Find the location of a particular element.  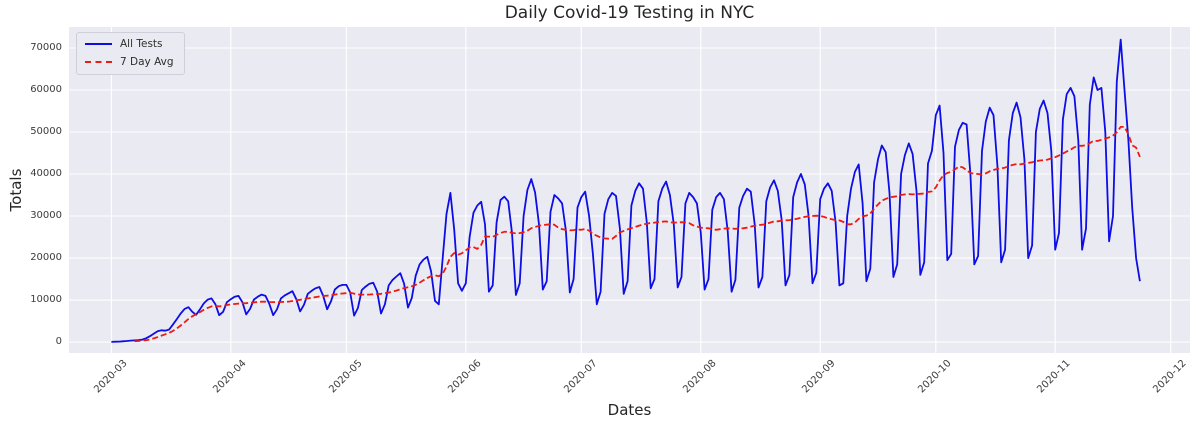

legend-label-7-day-avg: 7 Day Avg is located at coordinates (147, 62).